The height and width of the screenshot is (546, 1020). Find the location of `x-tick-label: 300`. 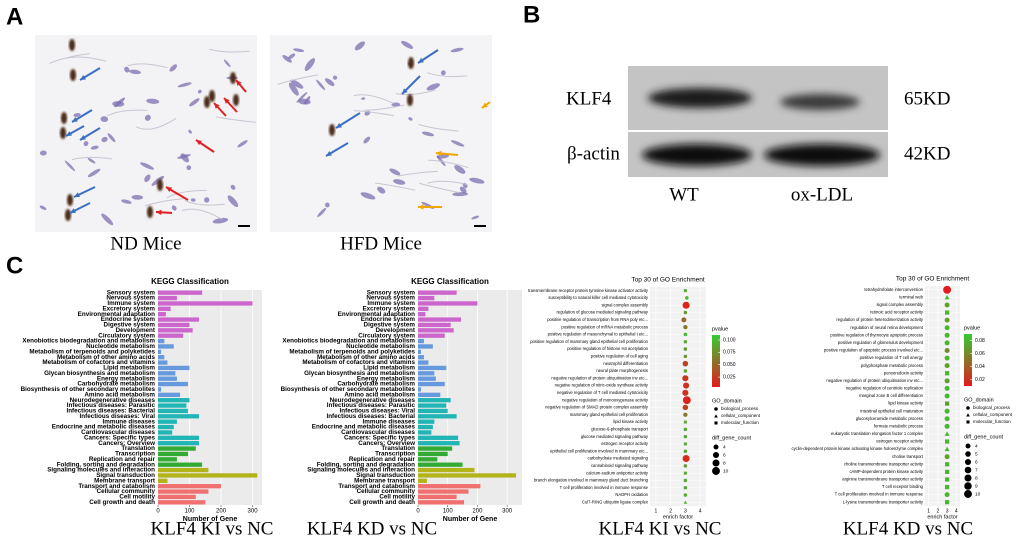

x-tick-label: 300 is located at coordinates (507, 512).